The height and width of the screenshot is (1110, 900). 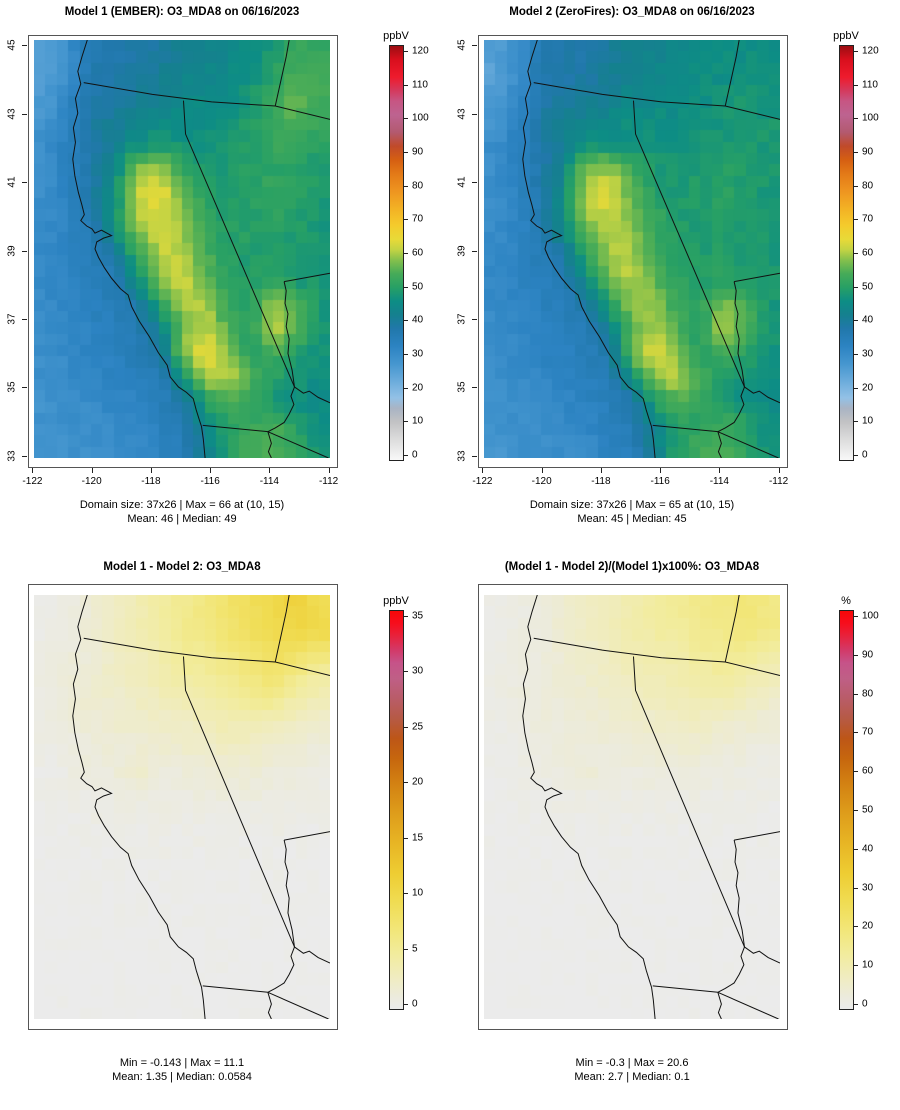 What do you see at coordinates (541, 481) in the screenshot?
I see `x-axis-tick-label: -120` at bounding box center [541, 481].